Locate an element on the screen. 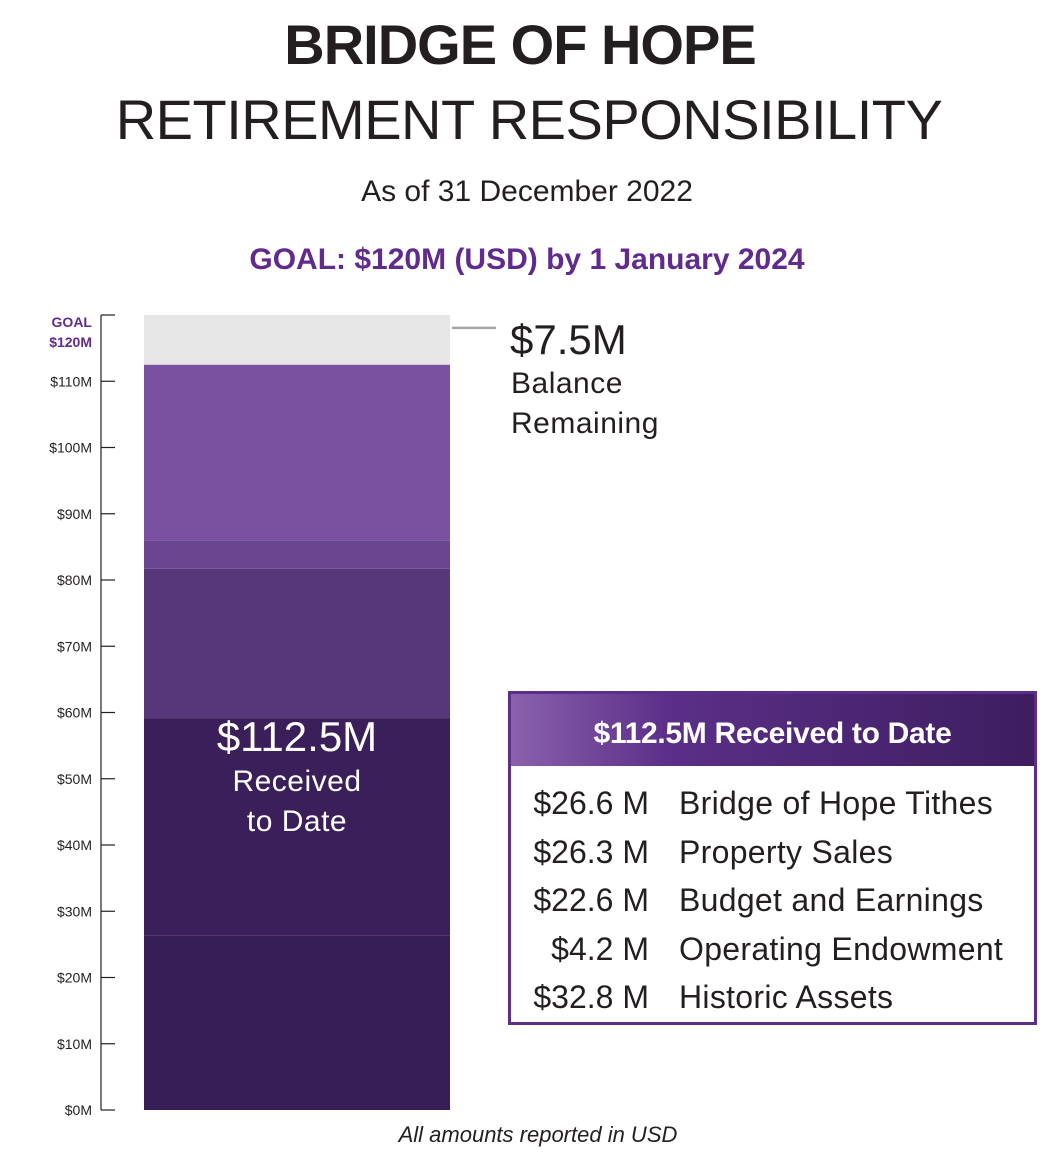  bar-segment-historic-assets is located at coordinates (297, 827).